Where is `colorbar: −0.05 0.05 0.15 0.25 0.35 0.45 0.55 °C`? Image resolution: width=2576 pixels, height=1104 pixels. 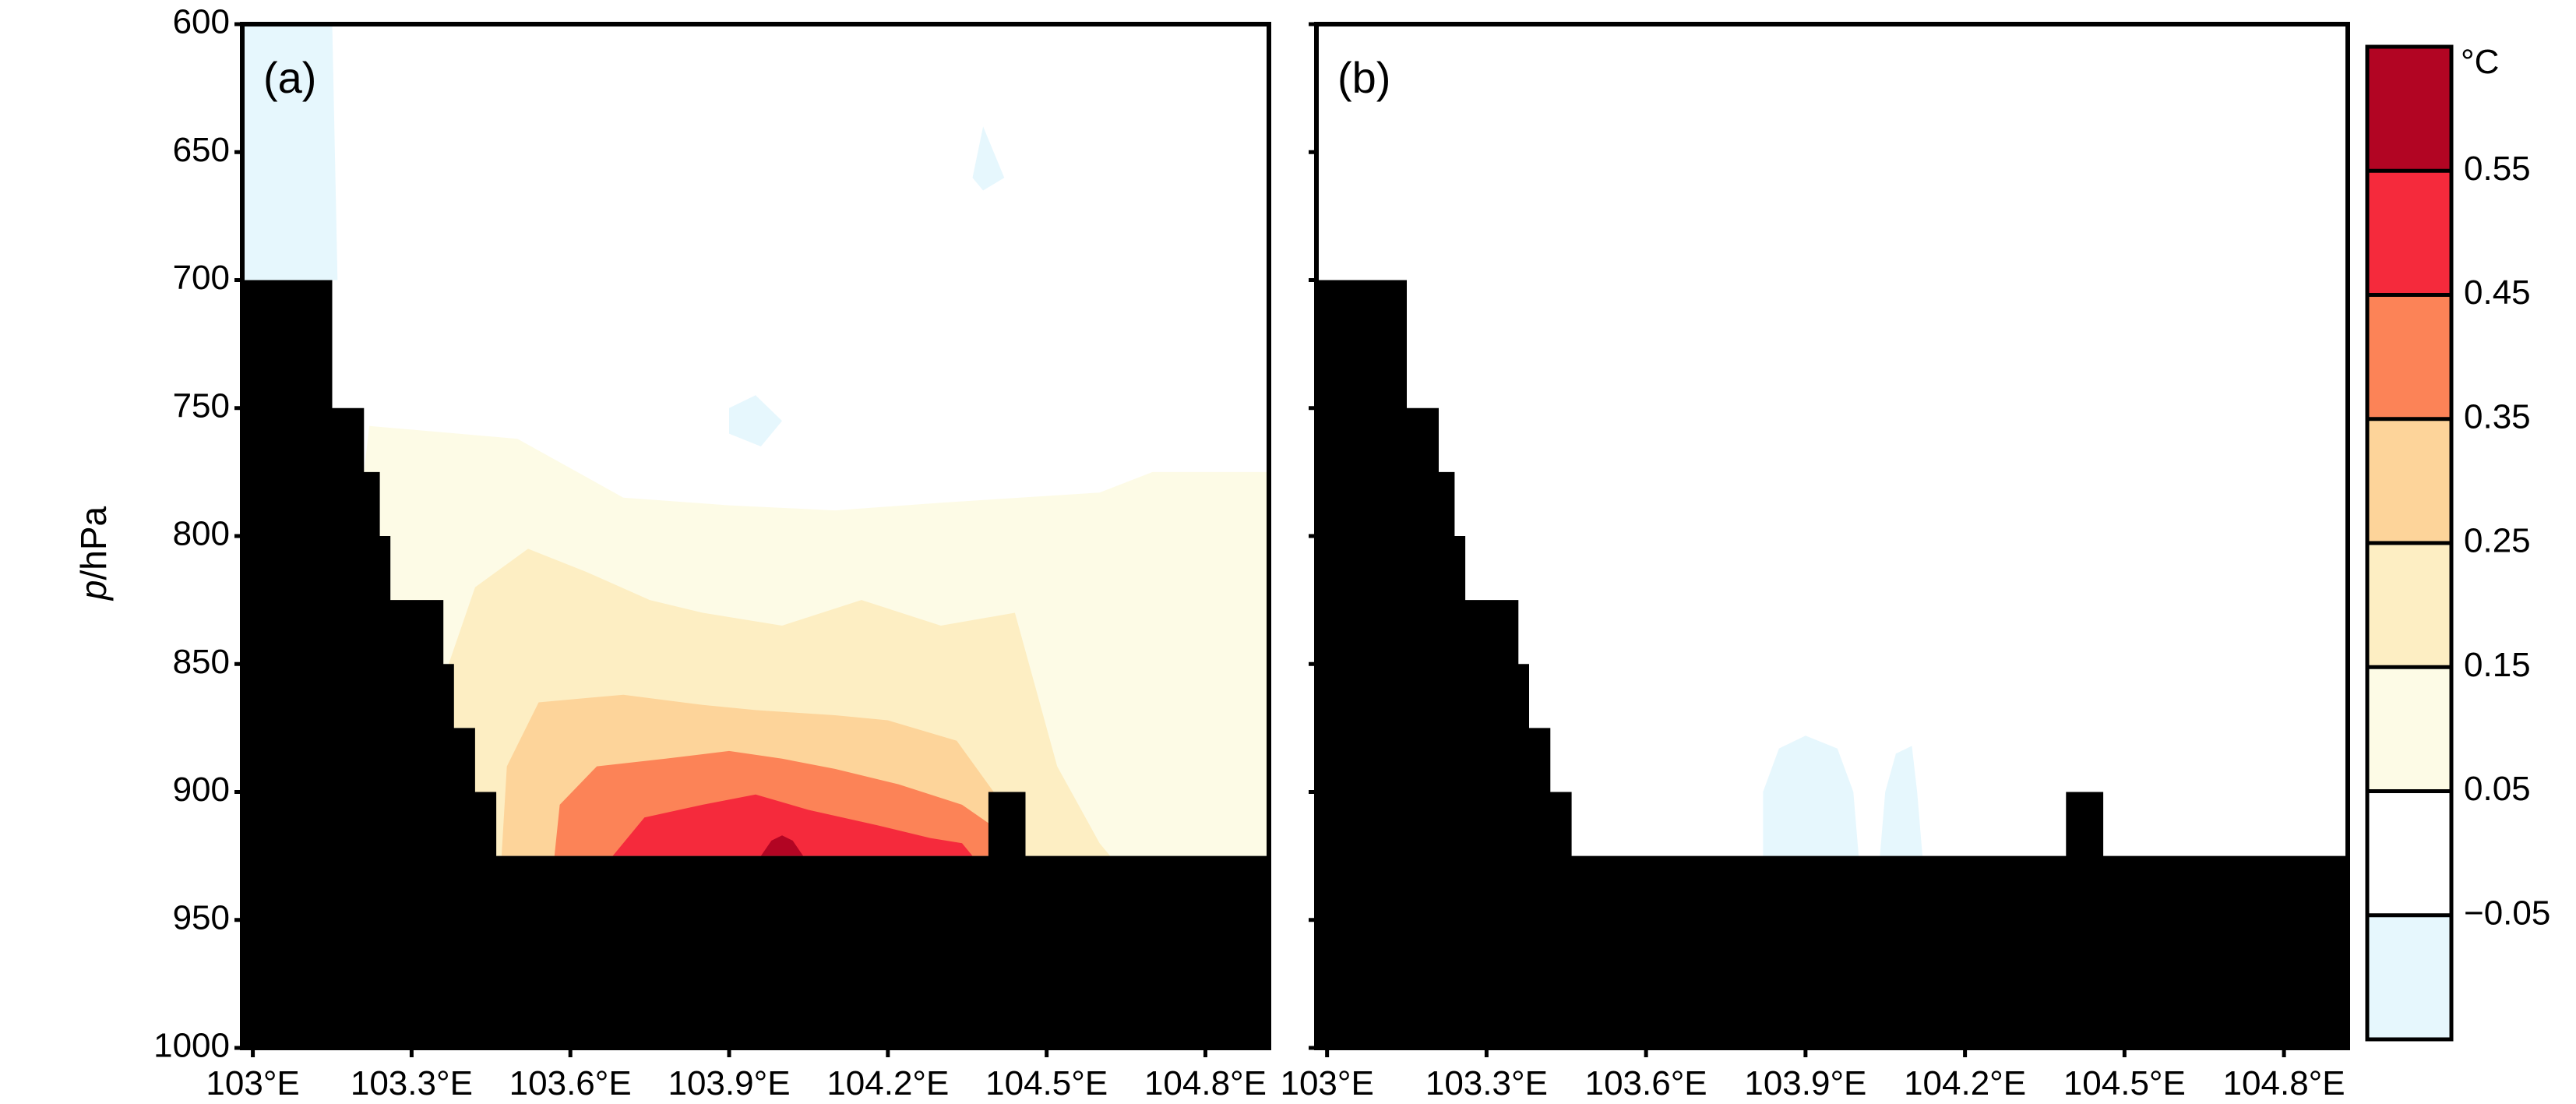
colorbar: −0.05 0.05 0.15 0.25 0.35 0.45 0.55 °C is located at coordinates (2458, 543).